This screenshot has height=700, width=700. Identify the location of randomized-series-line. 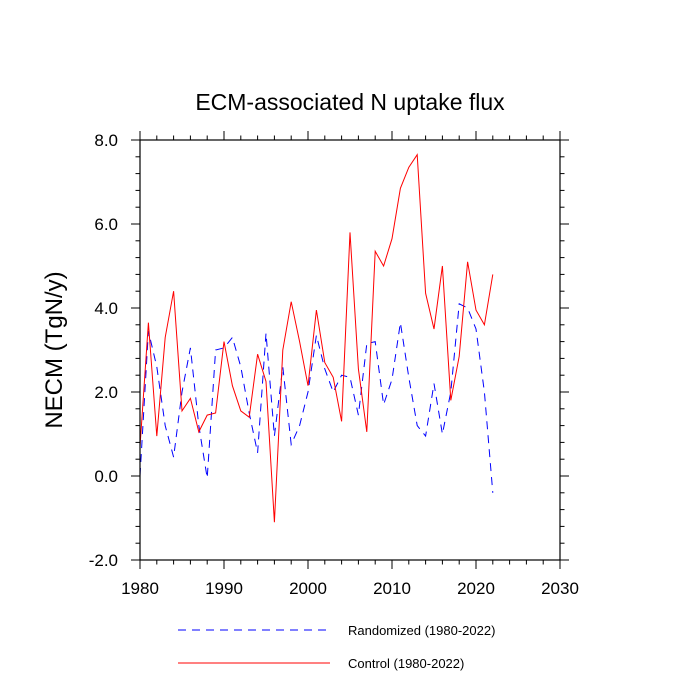
(316, 398).